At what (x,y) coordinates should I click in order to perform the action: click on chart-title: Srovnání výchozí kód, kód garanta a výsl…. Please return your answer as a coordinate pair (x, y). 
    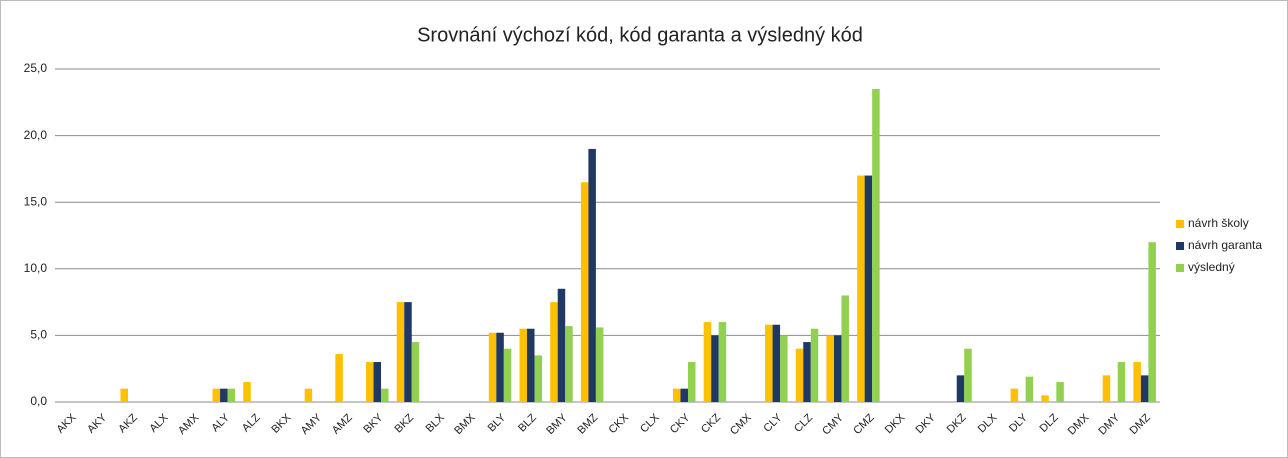
    Looking at the image, I should click on (640, 35).